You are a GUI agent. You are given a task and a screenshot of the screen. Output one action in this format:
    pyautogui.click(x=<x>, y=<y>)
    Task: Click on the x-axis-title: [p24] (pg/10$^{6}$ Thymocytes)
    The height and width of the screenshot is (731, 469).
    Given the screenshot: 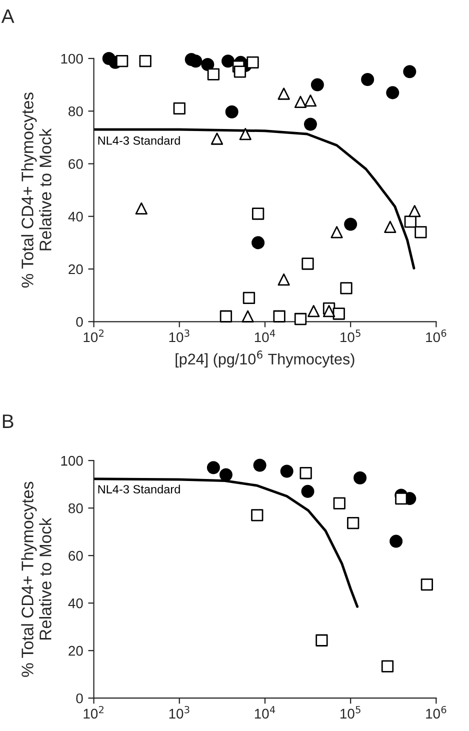 What is the action you would take?
    pyautogui.click(x=265, y=359)
    